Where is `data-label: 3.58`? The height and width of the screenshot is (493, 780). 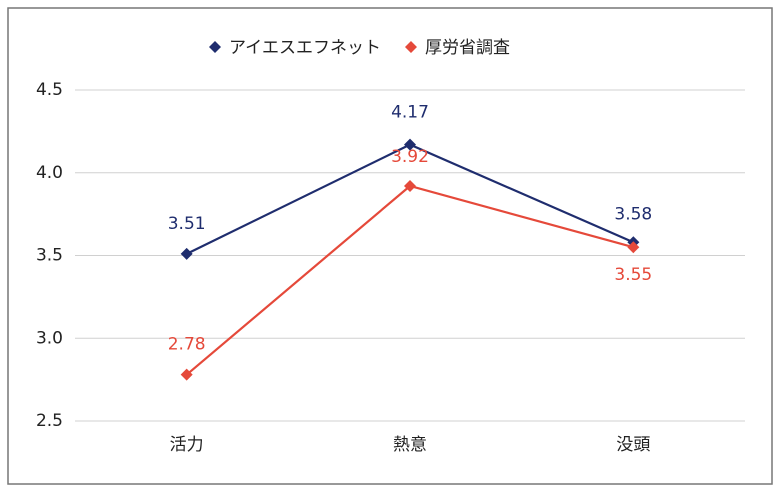 data-label: 3.58 is located at coordinates (633, 214).